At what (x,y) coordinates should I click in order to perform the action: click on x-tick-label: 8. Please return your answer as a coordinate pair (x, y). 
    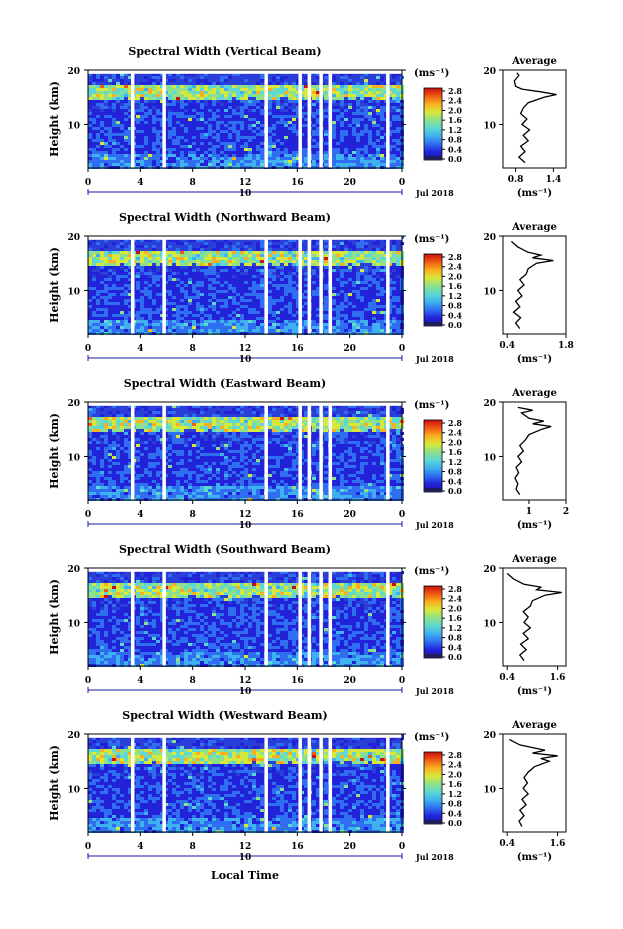
    Looking at the image, I should click on (193, 183).